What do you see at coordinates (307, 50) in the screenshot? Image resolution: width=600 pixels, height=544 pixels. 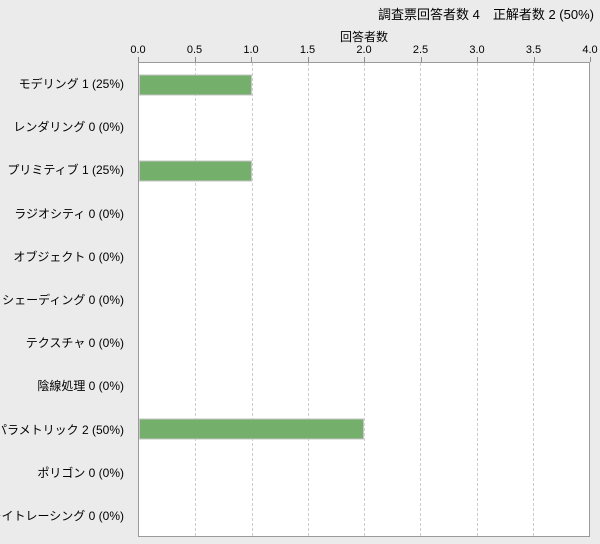 I see `x-tick-label: 1.5` at bounding box center [307, 50].